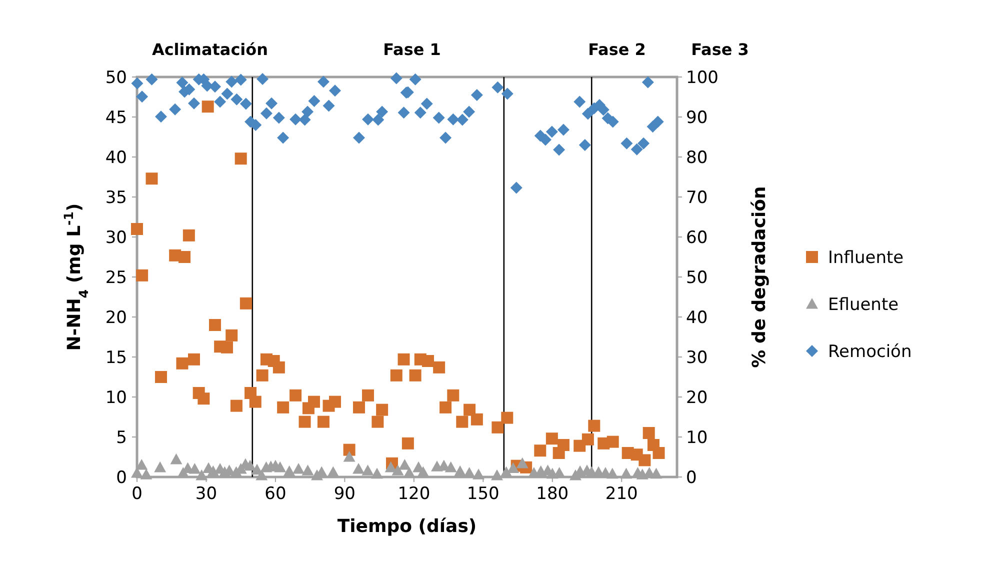 Image resolution: width=981 pixels, height=587 pixels. I want to click on y2-tick-label: 20, so click(697, 398).